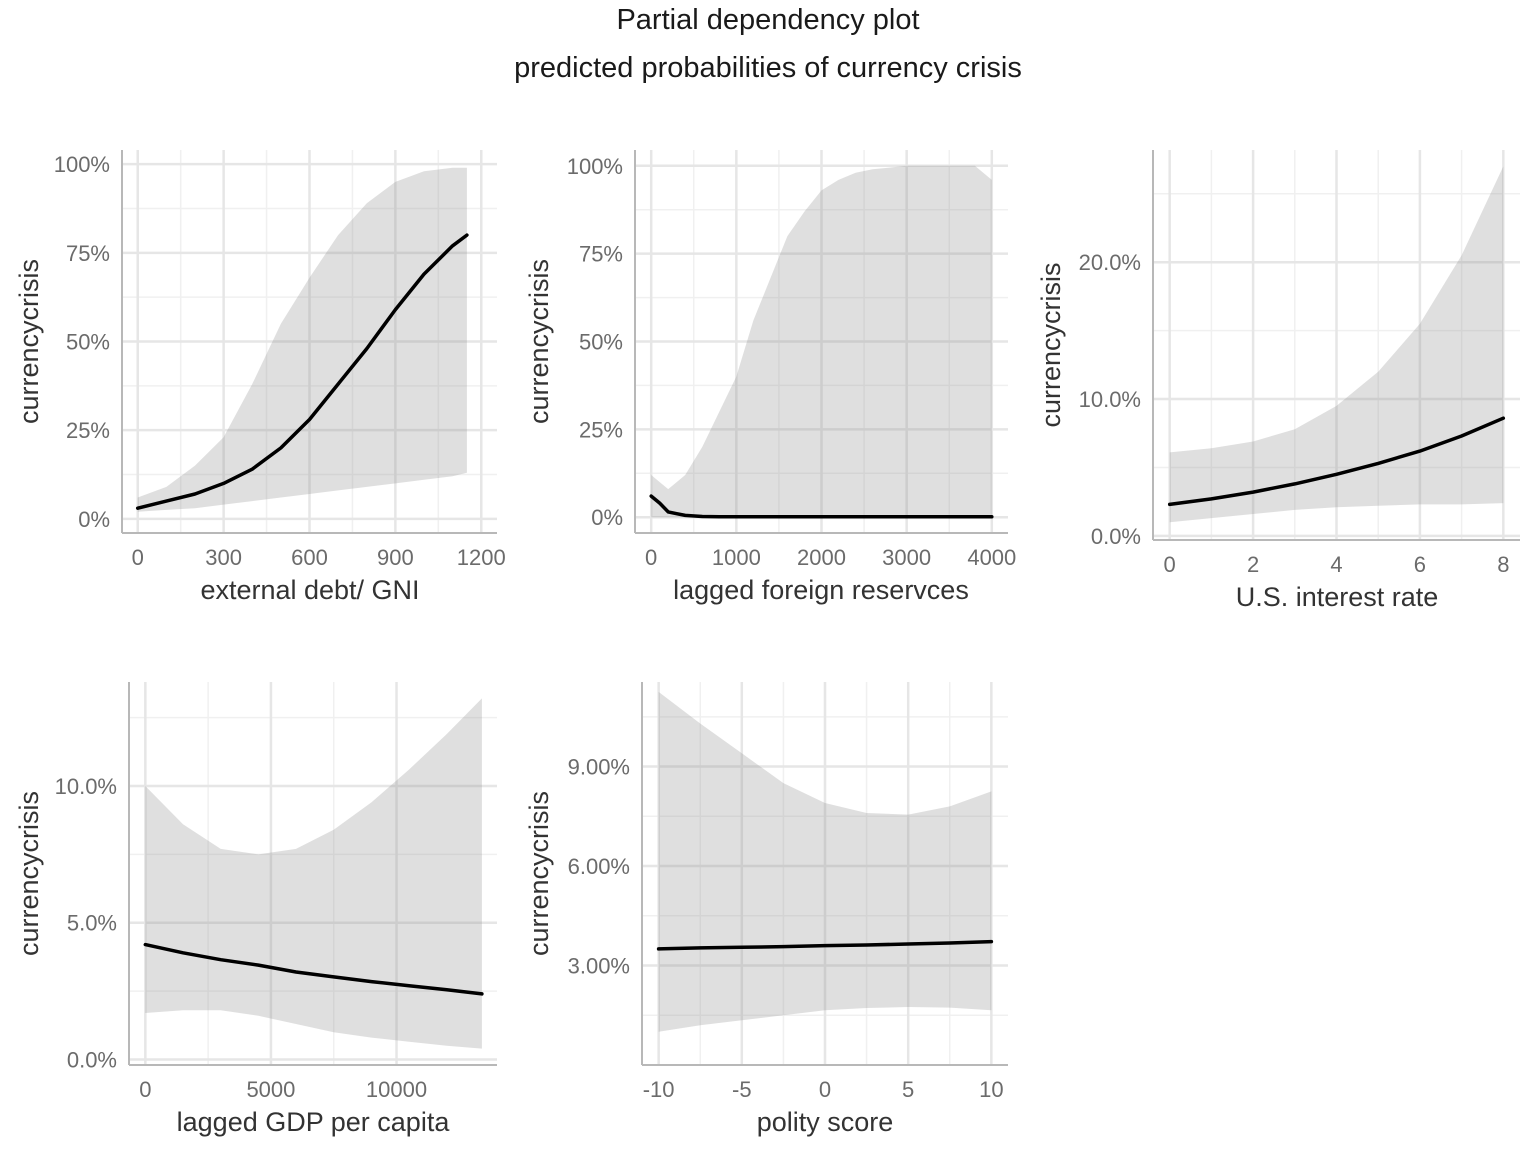 Image resolution: width=1536 pixels, height=1152 pixels. I want to click on x-tick-label: 3000, so click(906, 557).